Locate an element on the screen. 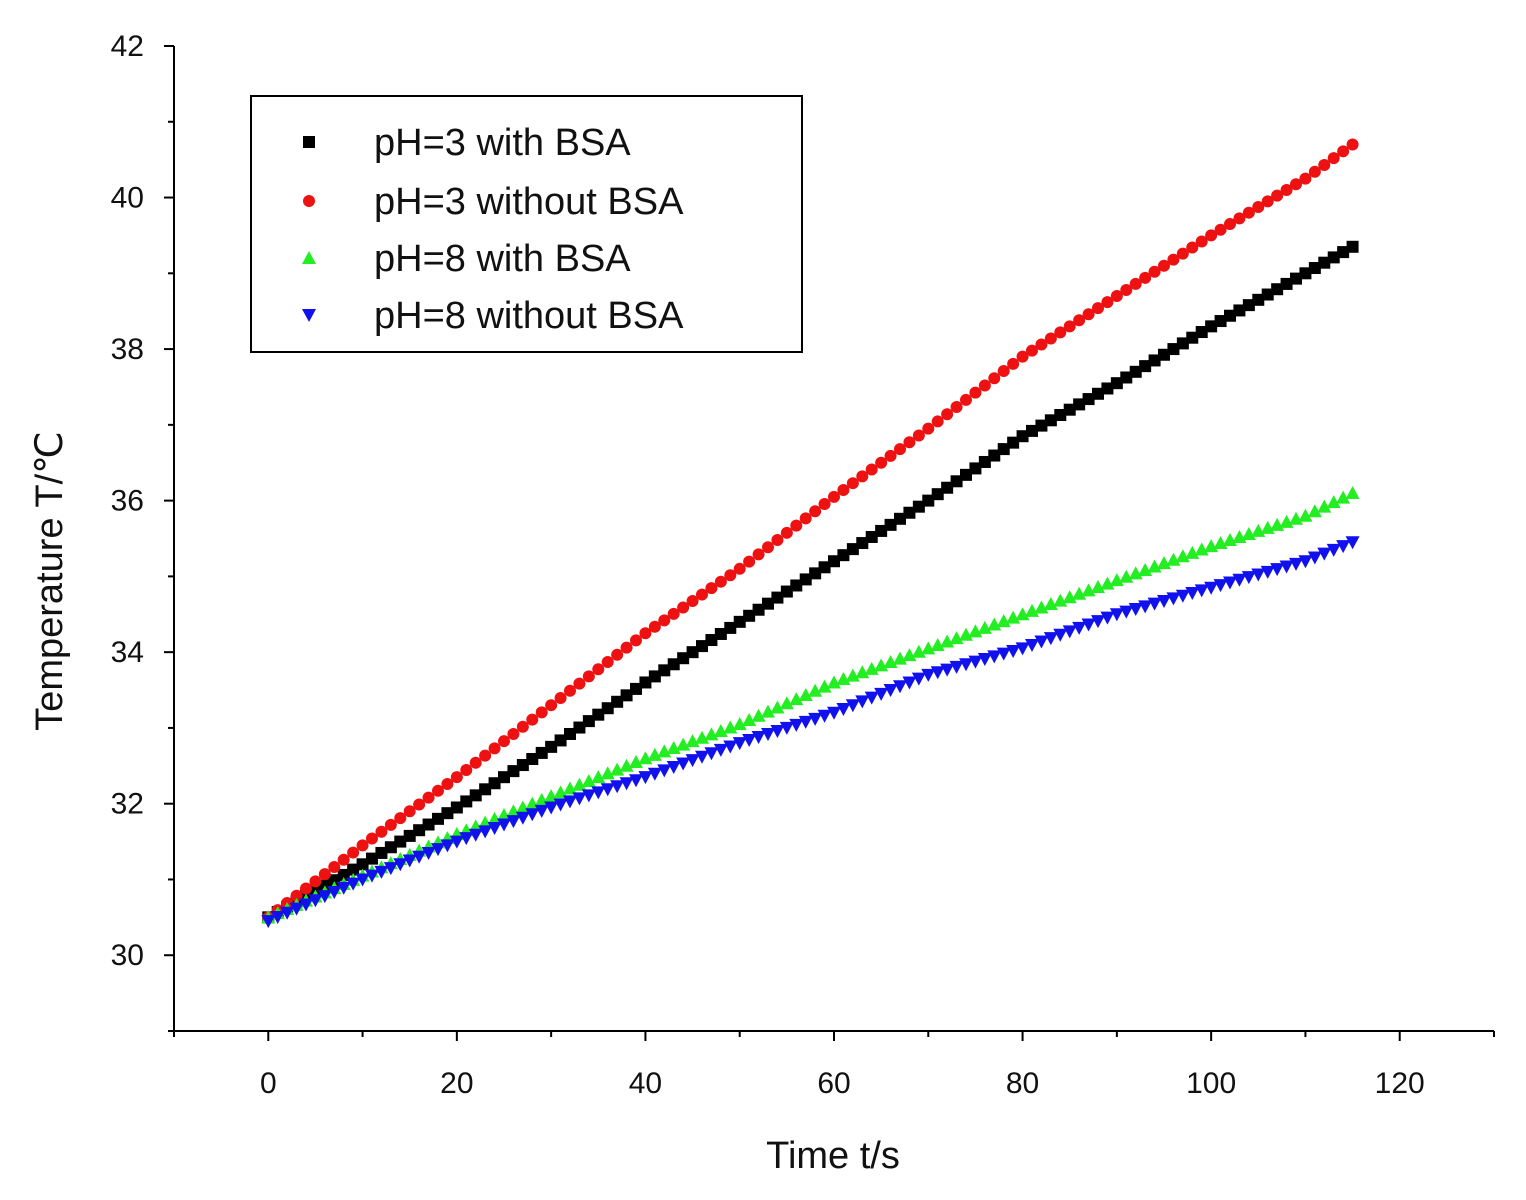 Image resolution: width=1526 pixels, height=1200 pixels. legend-label-ph8-without-bsa: pH=8 without BSA is located at coordinates (529, 316).